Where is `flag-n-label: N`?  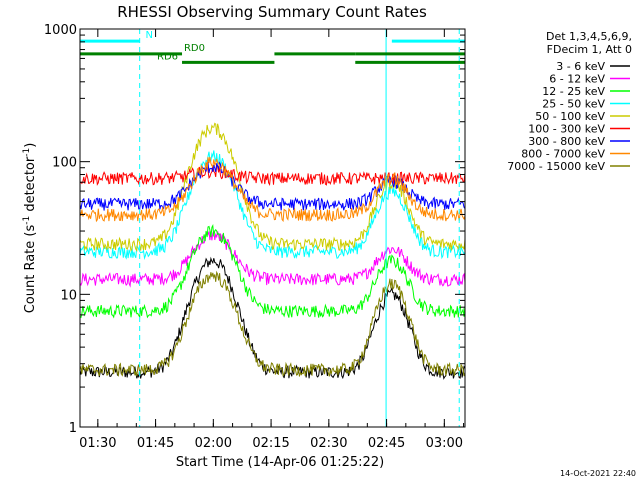
flag-n-label: N is located at coordinates (148, 35).